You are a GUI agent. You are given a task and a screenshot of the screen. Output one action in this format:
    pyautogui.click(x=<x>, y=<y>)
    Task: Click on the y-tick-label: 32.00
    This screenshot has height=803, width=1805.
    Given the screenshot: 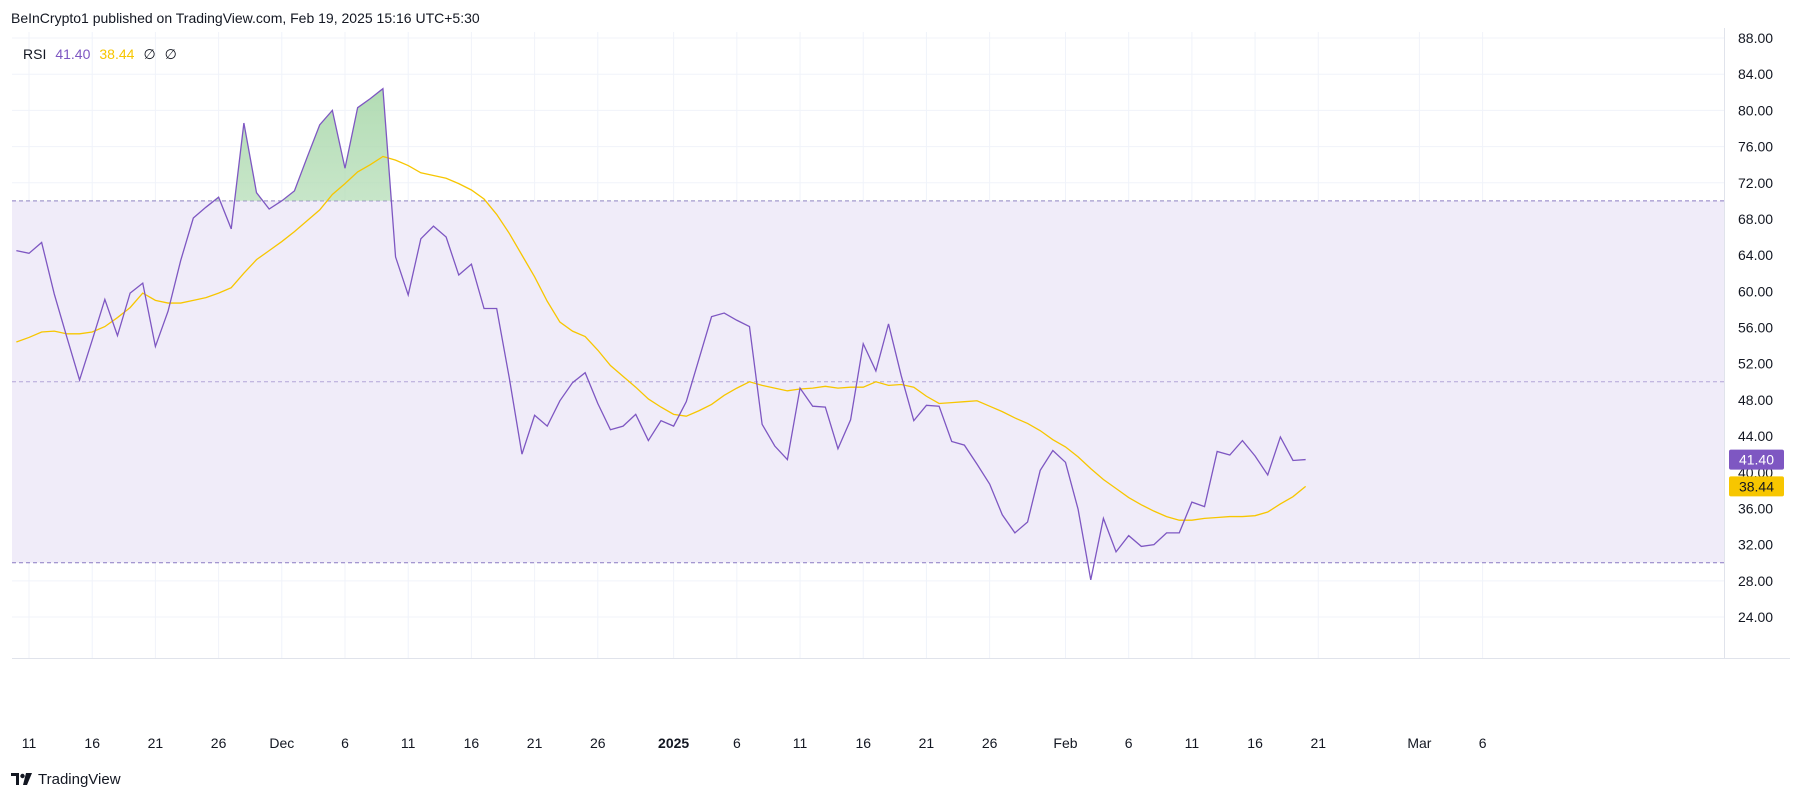 What is the action you would take?
    pyautogui.click(x=1755, y=545)
    